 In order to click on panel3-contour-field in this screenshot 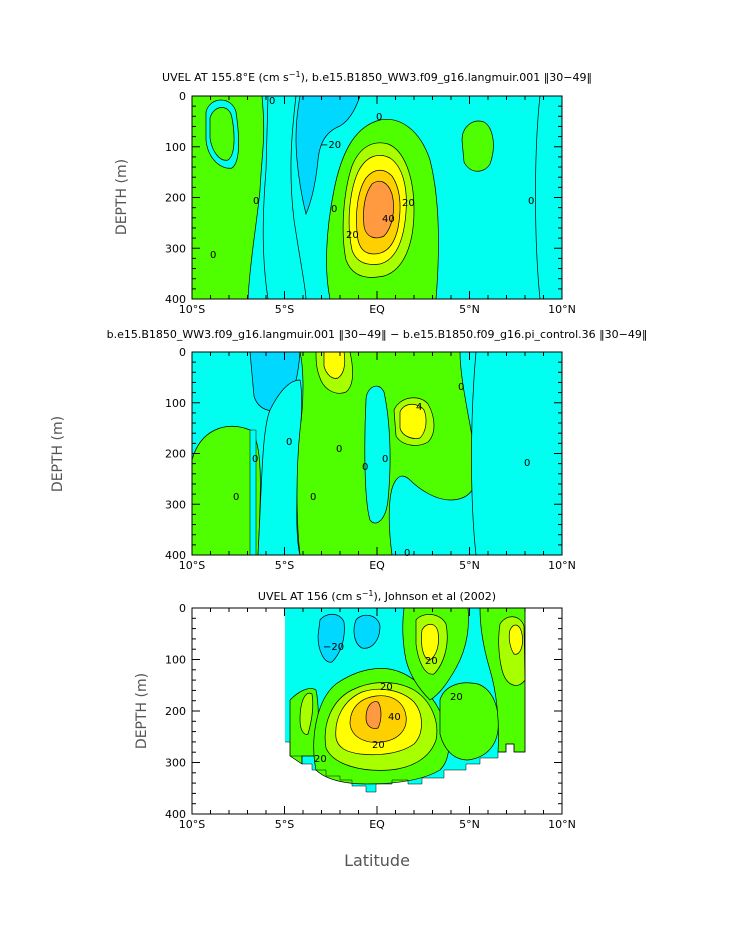, I will do `click(405, 700)`.